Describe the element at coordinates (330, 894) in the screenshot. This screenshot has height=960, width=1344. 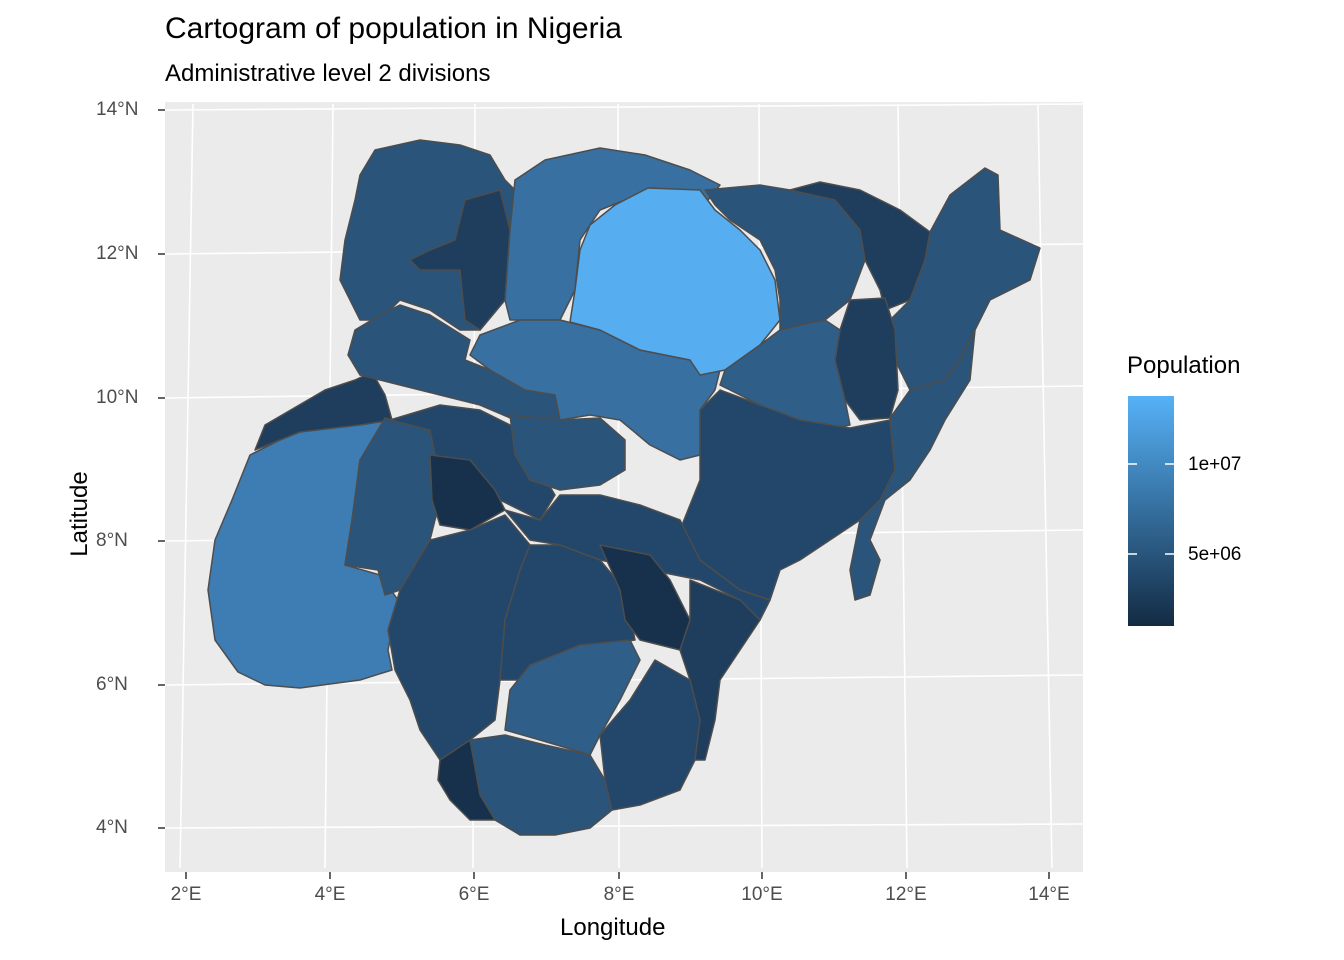
I see `x-tick-label: 4°E` at that location.